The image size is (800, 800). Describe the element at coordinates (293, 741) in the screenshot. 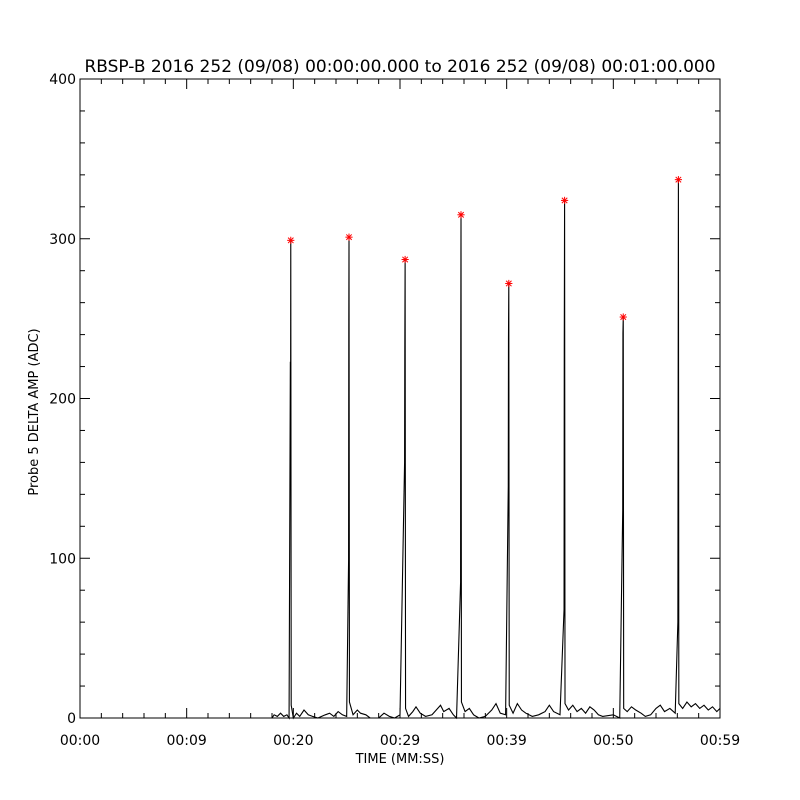

I see `x-tick-label: 00:20` at that location.